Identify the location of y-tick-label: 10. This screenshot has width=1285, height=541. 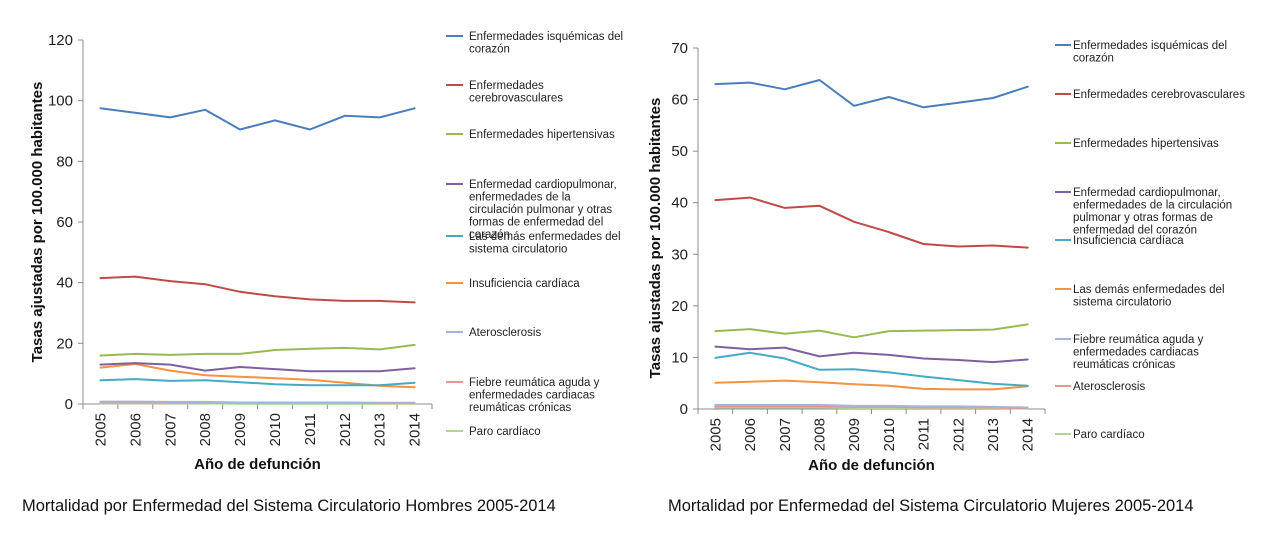
(679, 357).